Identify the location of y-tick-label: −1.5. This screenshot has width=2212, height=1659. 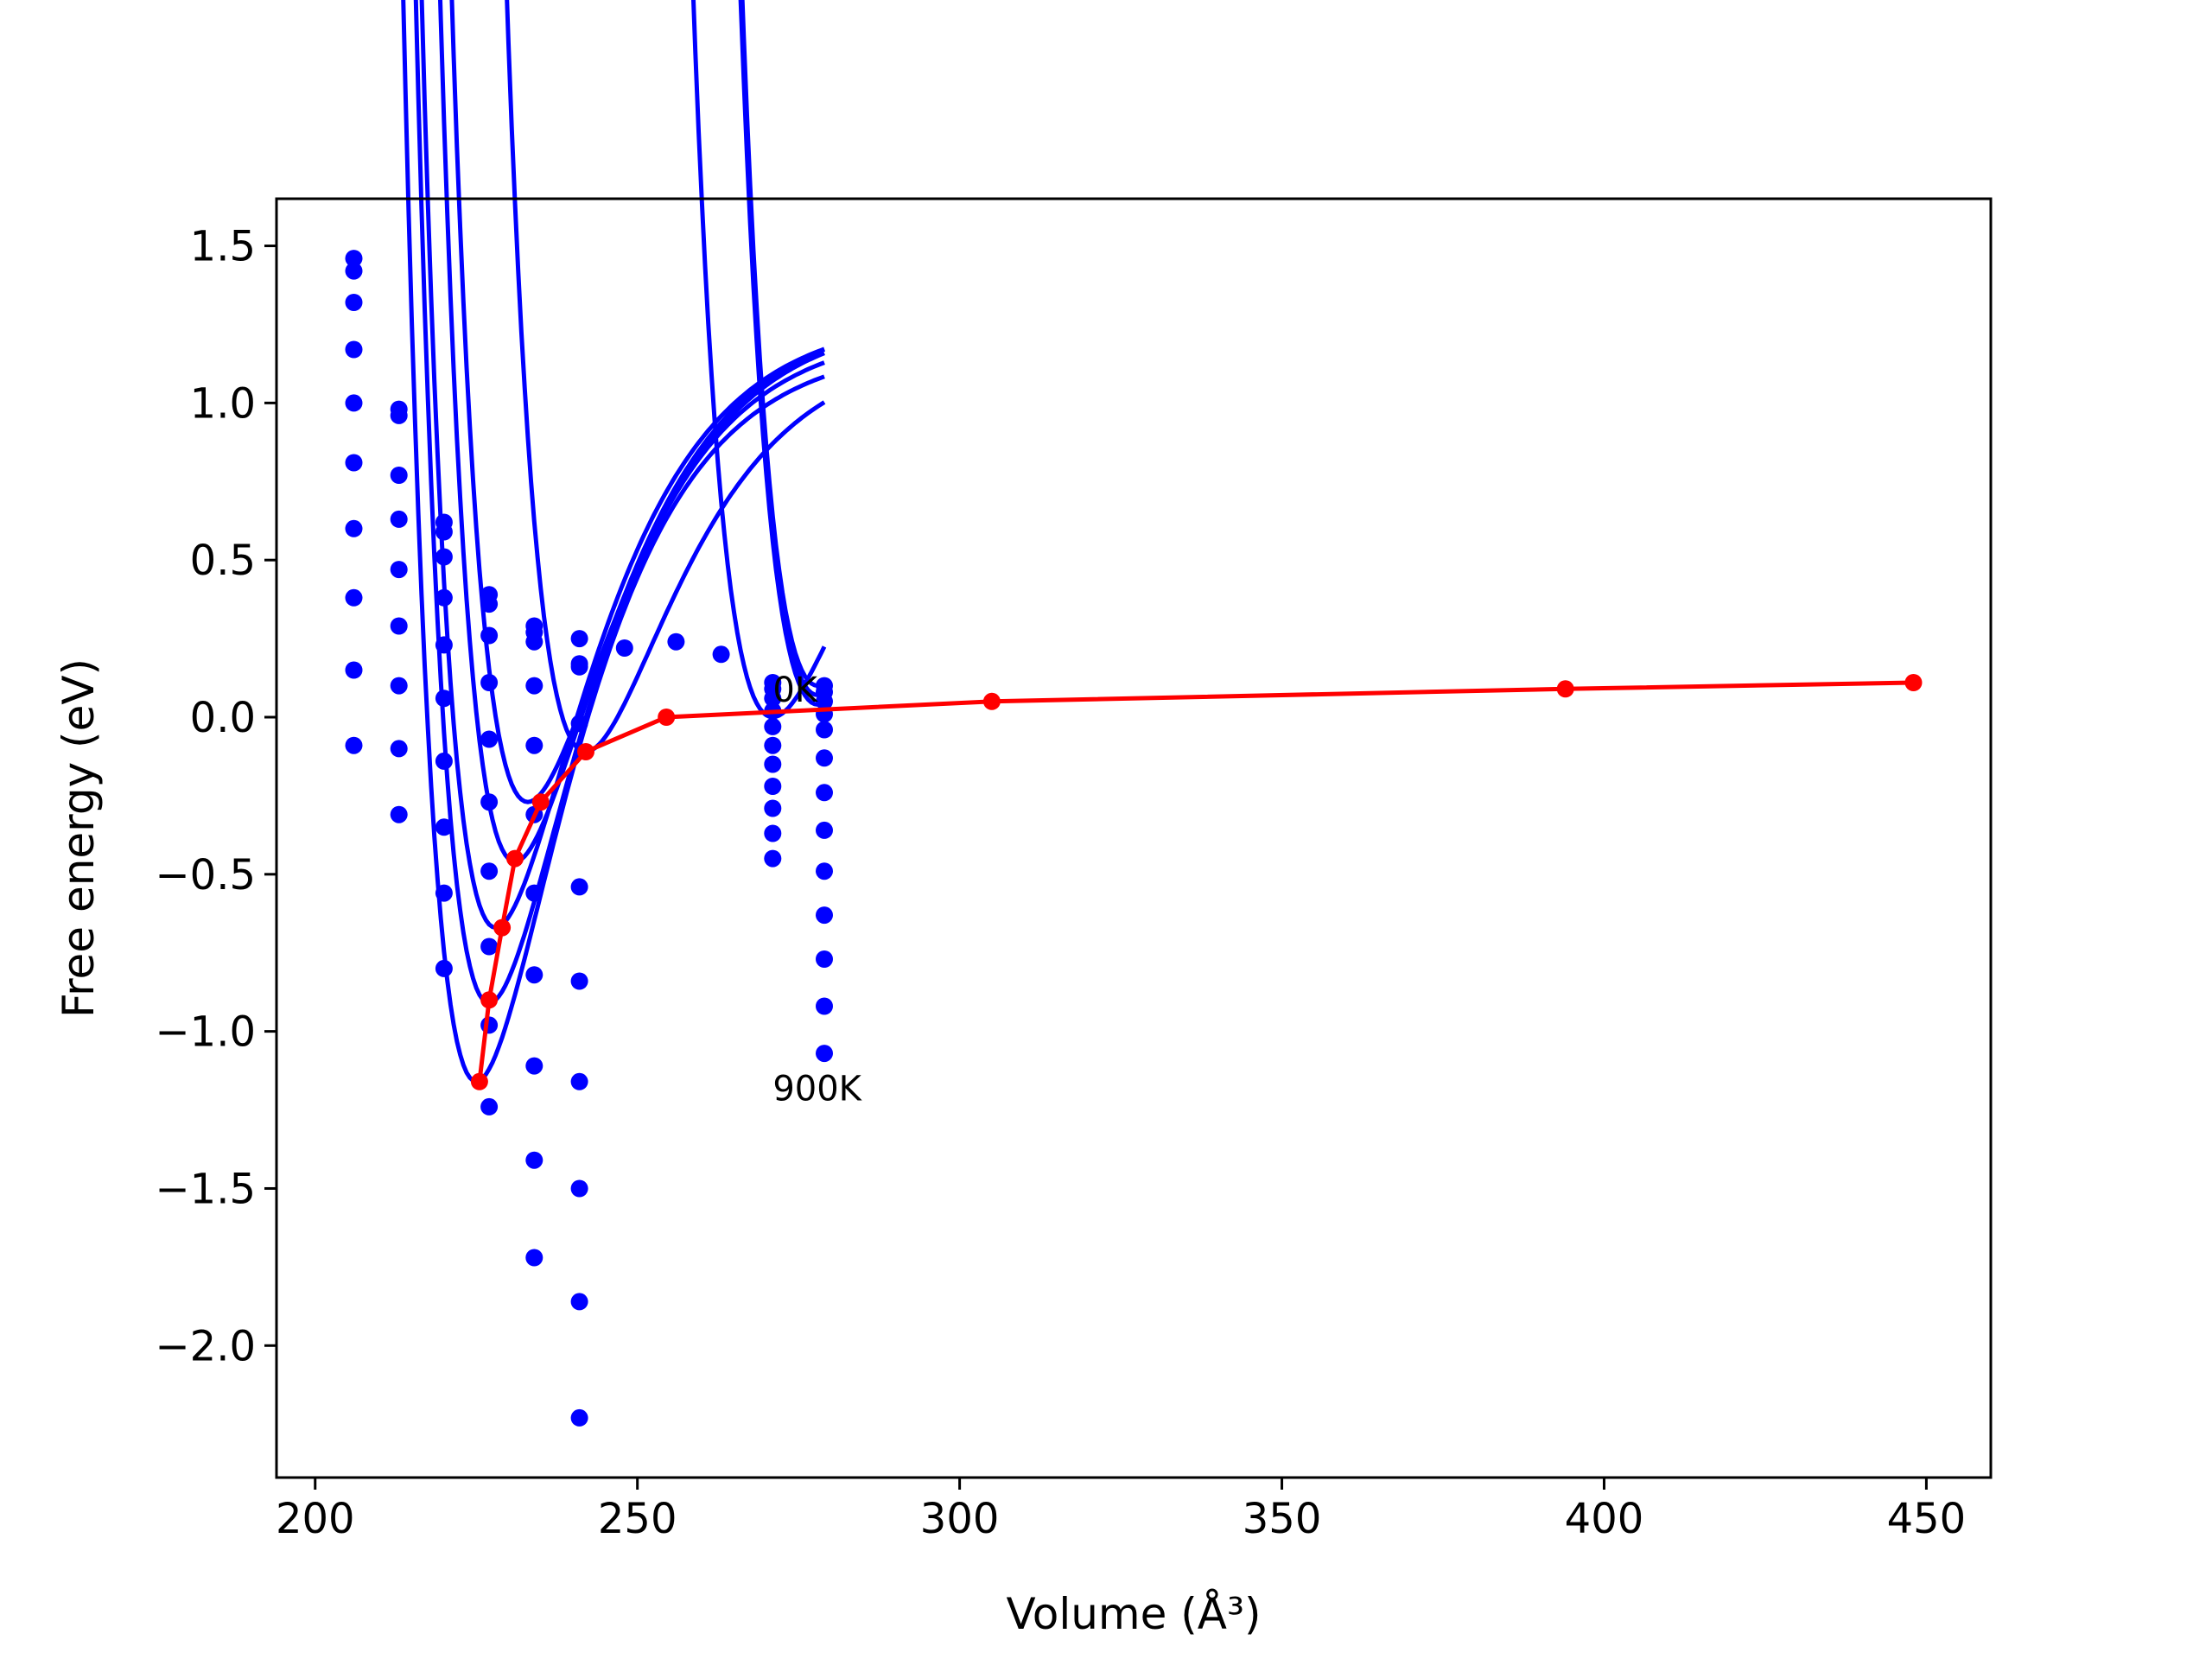
(205, 1189).